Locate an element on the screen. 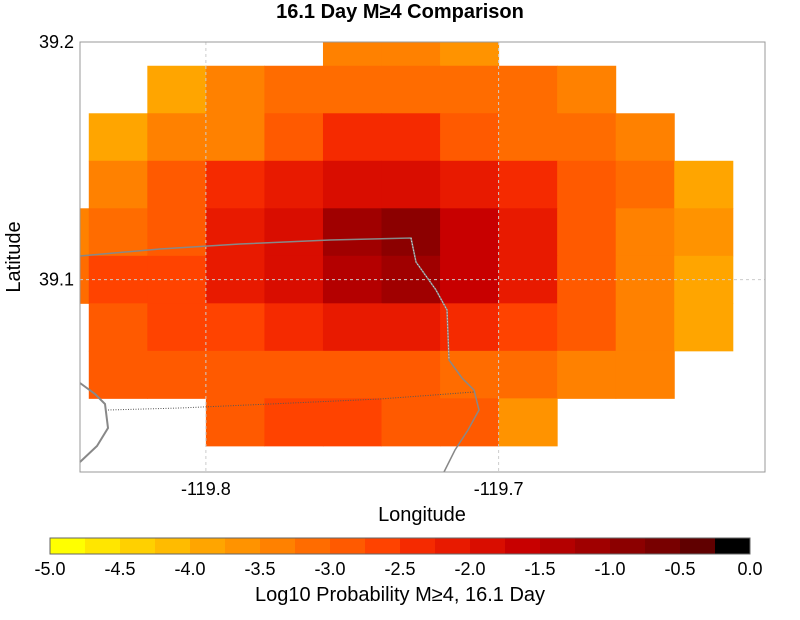 The width and height of the screenshot is (800, 620). colorbar-tick-label: -4.5 is located at coordinates (119, 569).